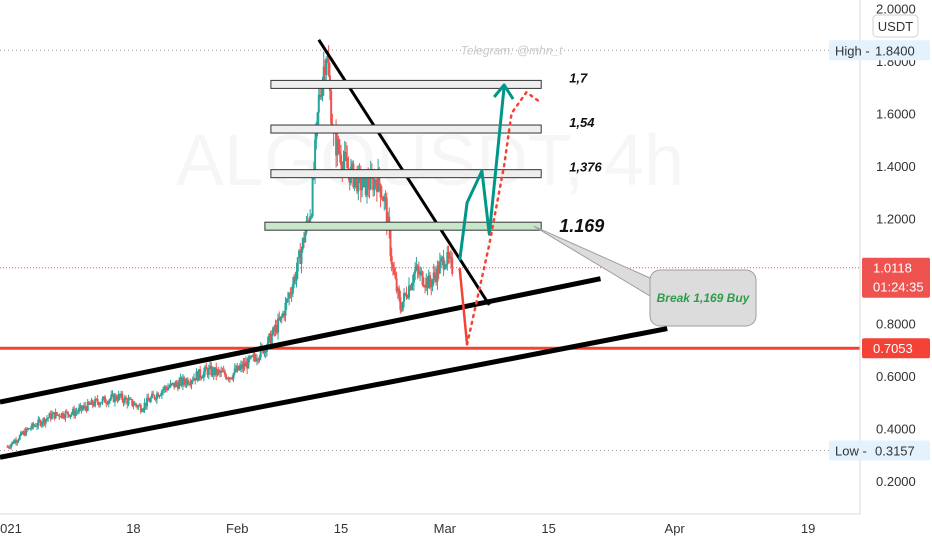  Describe the element at coordinates (406, 174) in the screenshot. I see `level-box` at that location.